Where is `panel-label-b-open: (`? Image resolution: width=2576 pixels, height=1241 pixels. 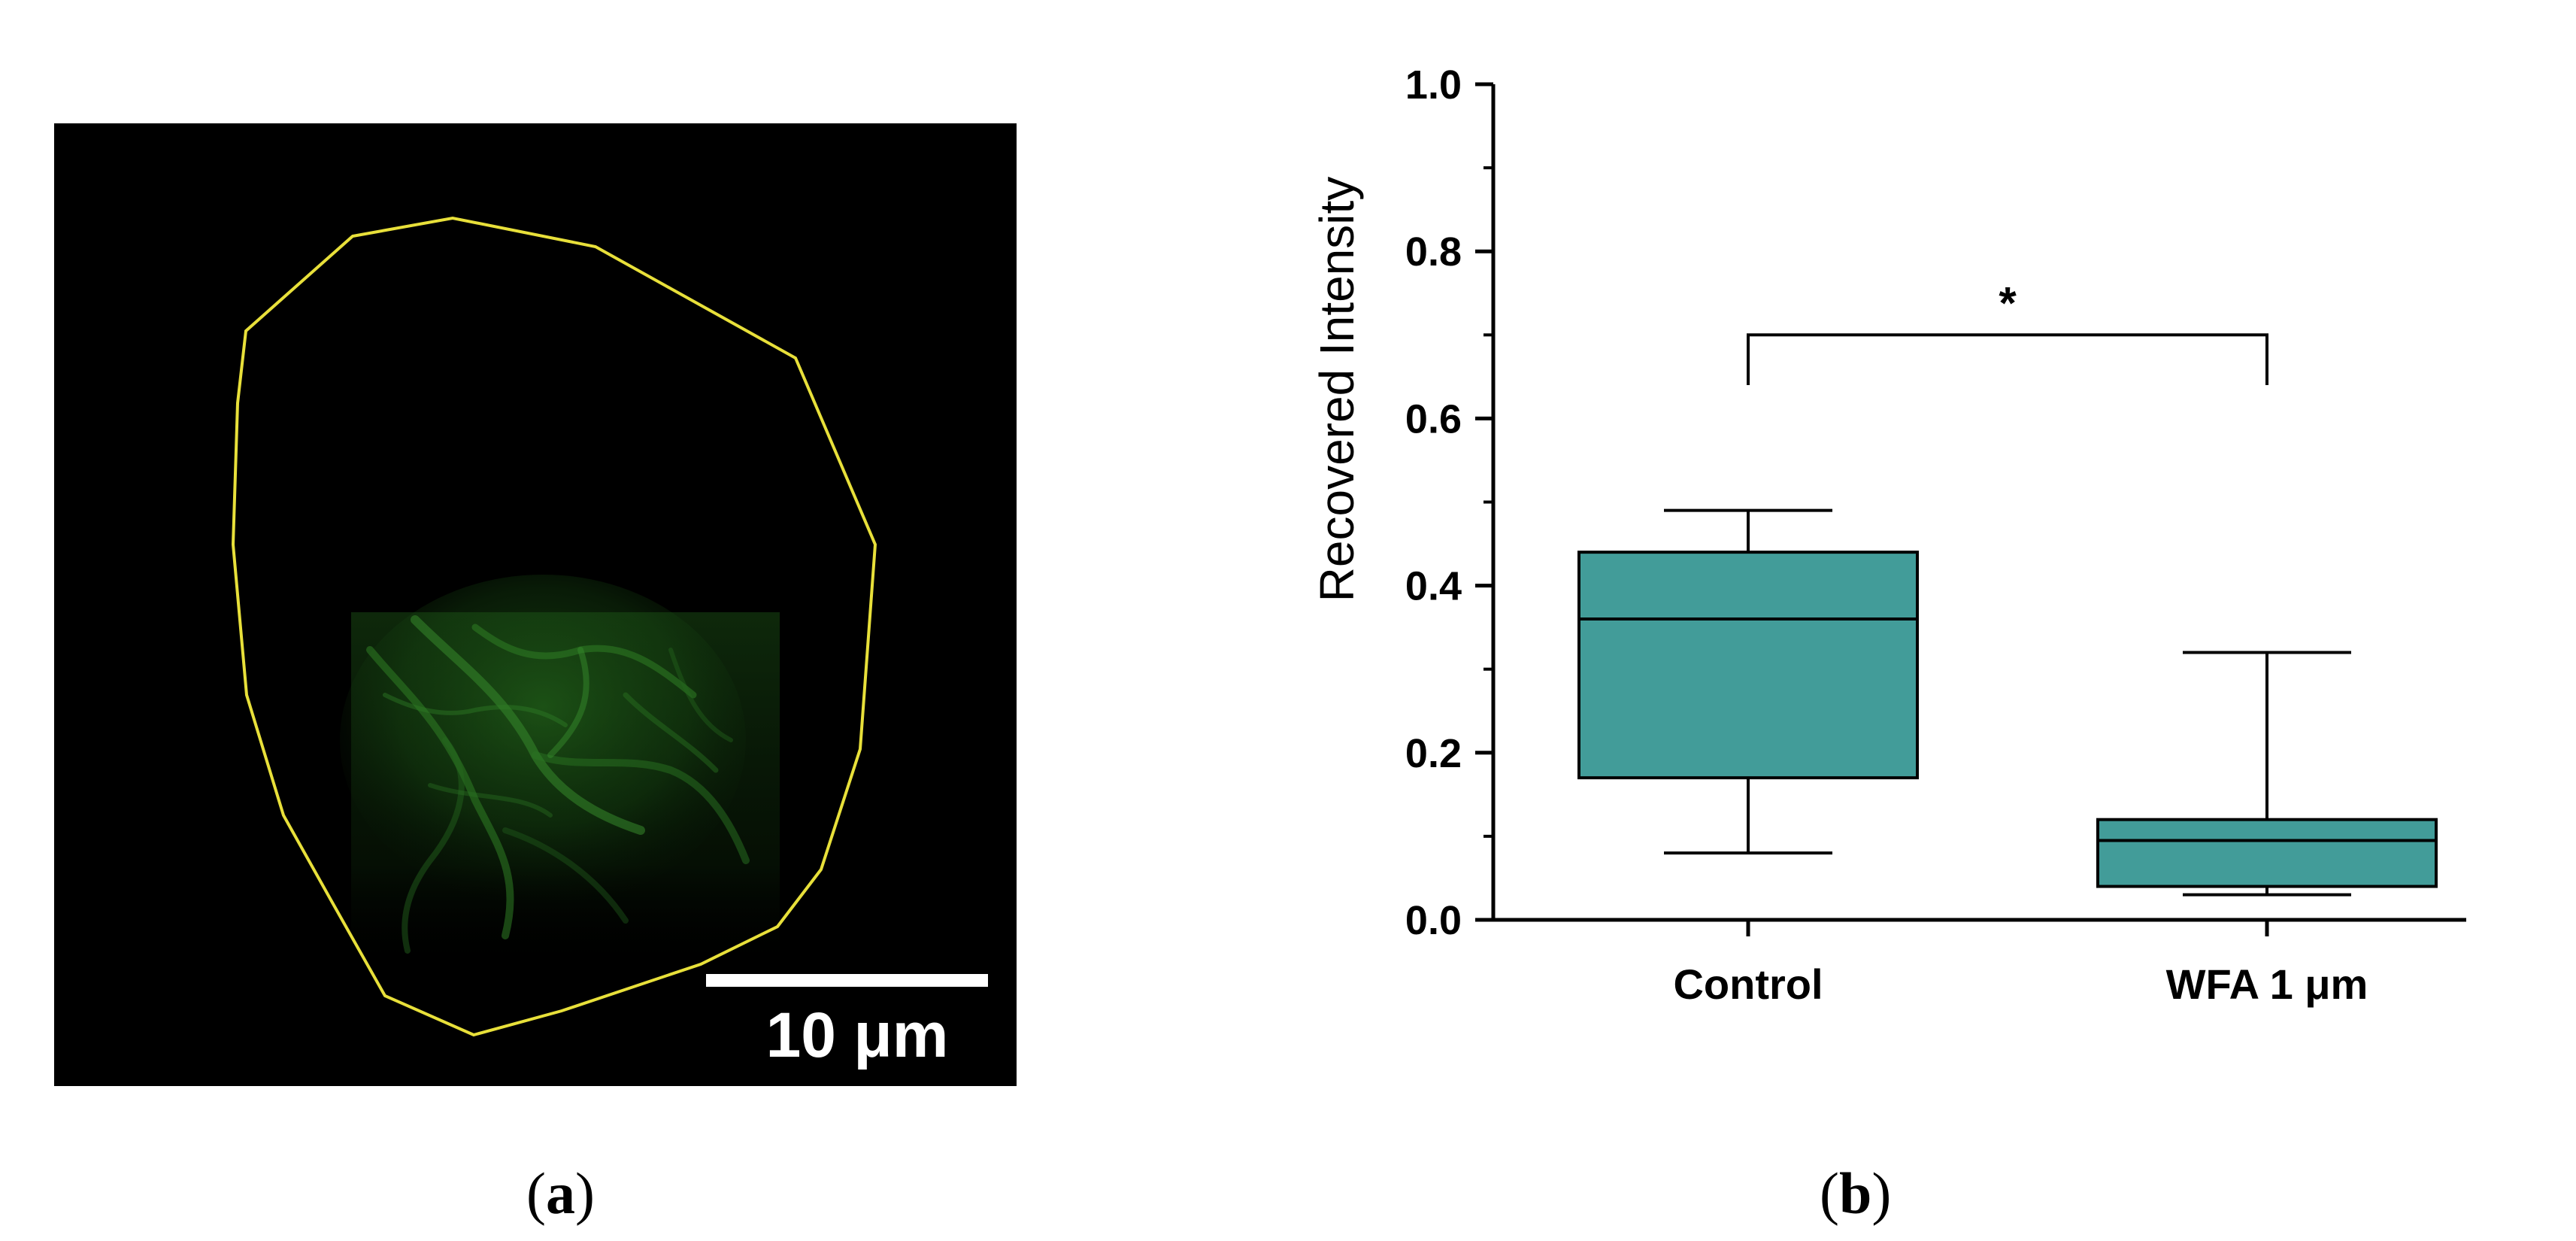
panel-label-b-open: ( is located at coordinates (1829, 1193).